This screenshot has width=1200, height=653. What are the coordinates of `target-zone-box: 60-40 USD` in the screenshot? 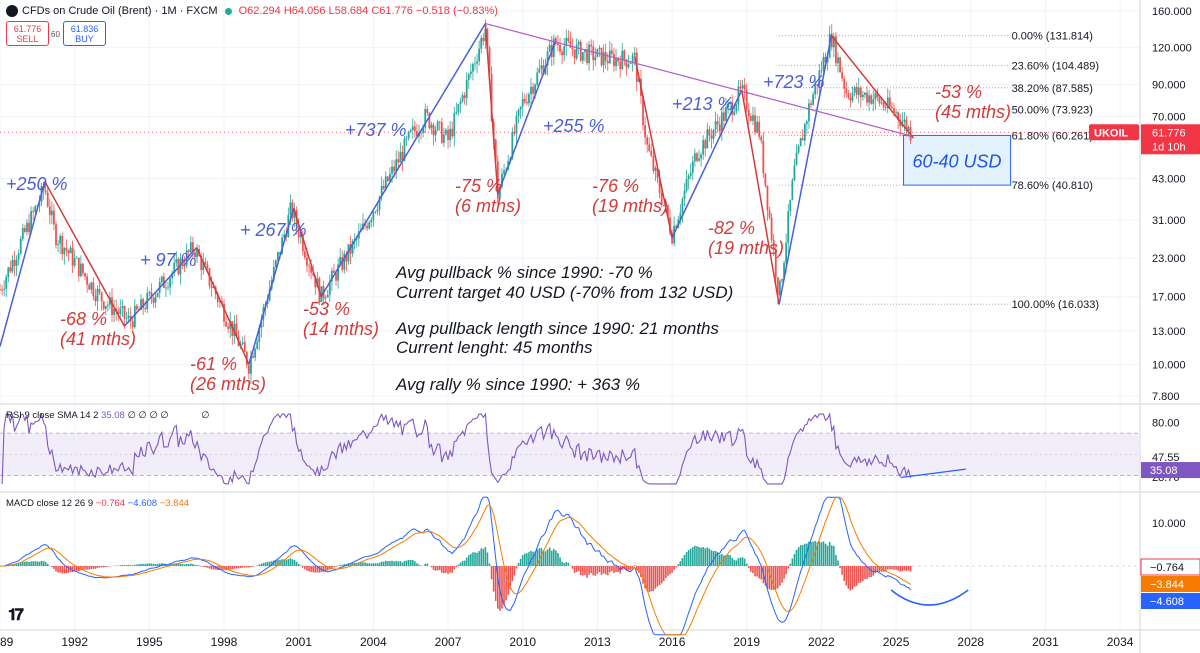 It's located at (957, 160).